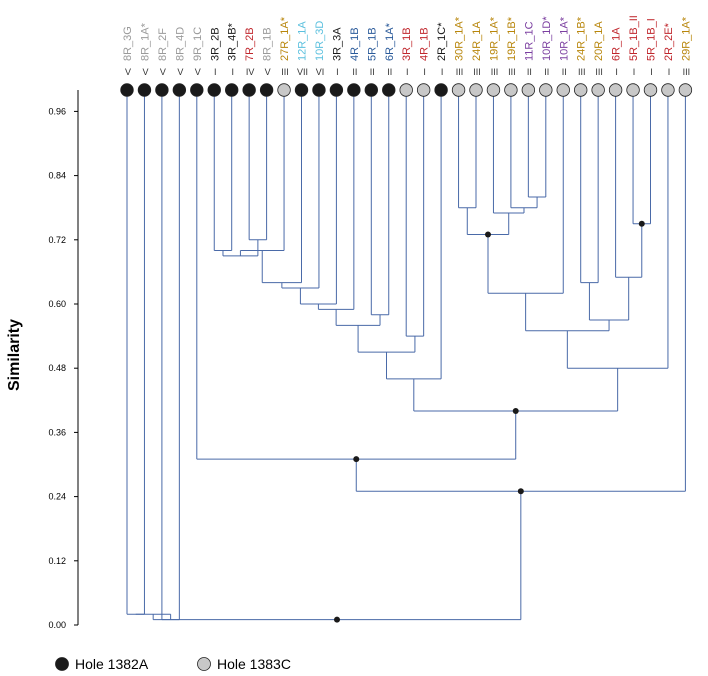 The width and height of the screenshot is (708, 676). I want to click on y-tick-label: 0.84, so click(57, 176).